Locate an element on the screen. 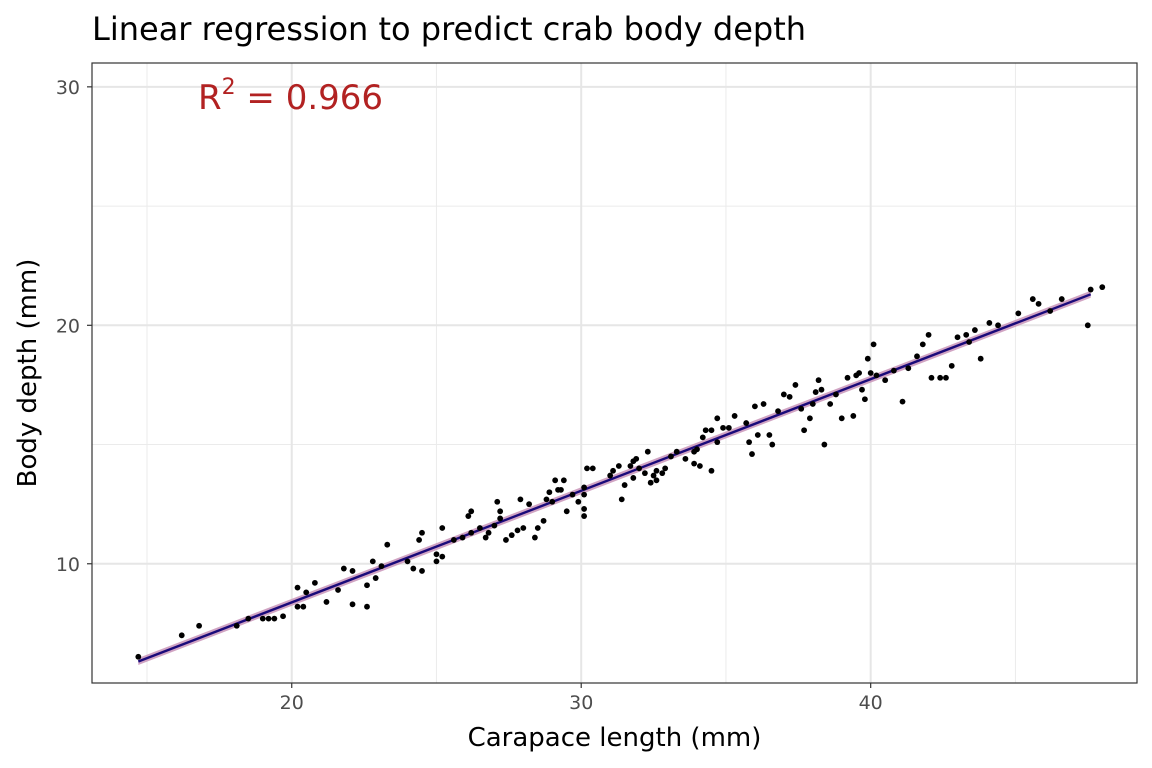 The image size is (1152, 768). x-tick-label: 30 is located at coordinates (581, 703).